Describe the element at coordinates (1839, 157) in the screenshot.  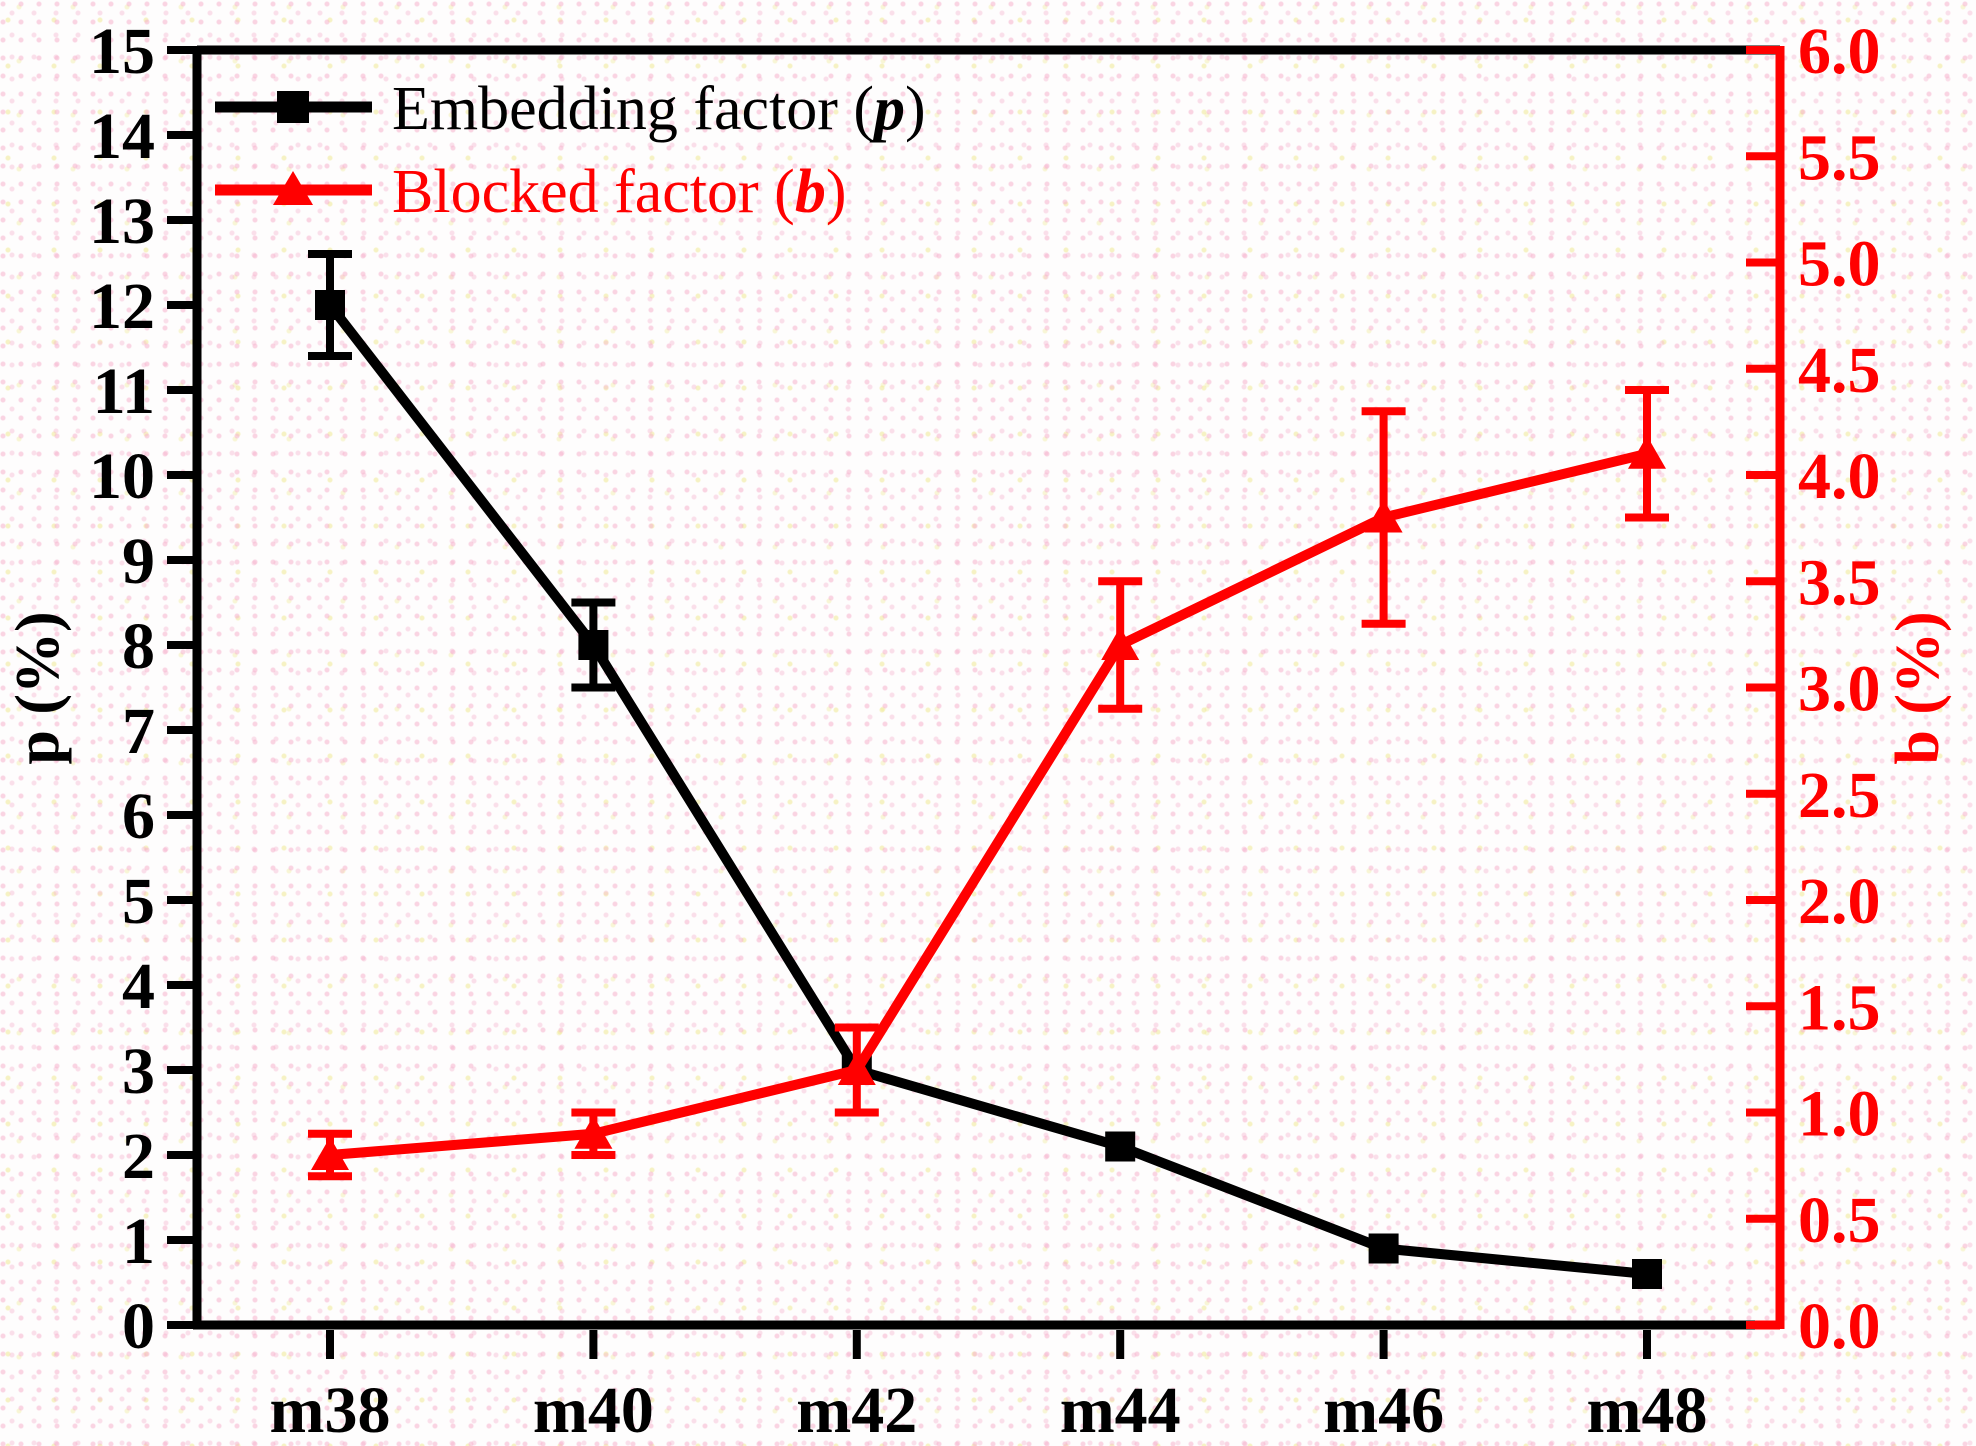
I see `right-axis-tick-label: 5.5` at that location.